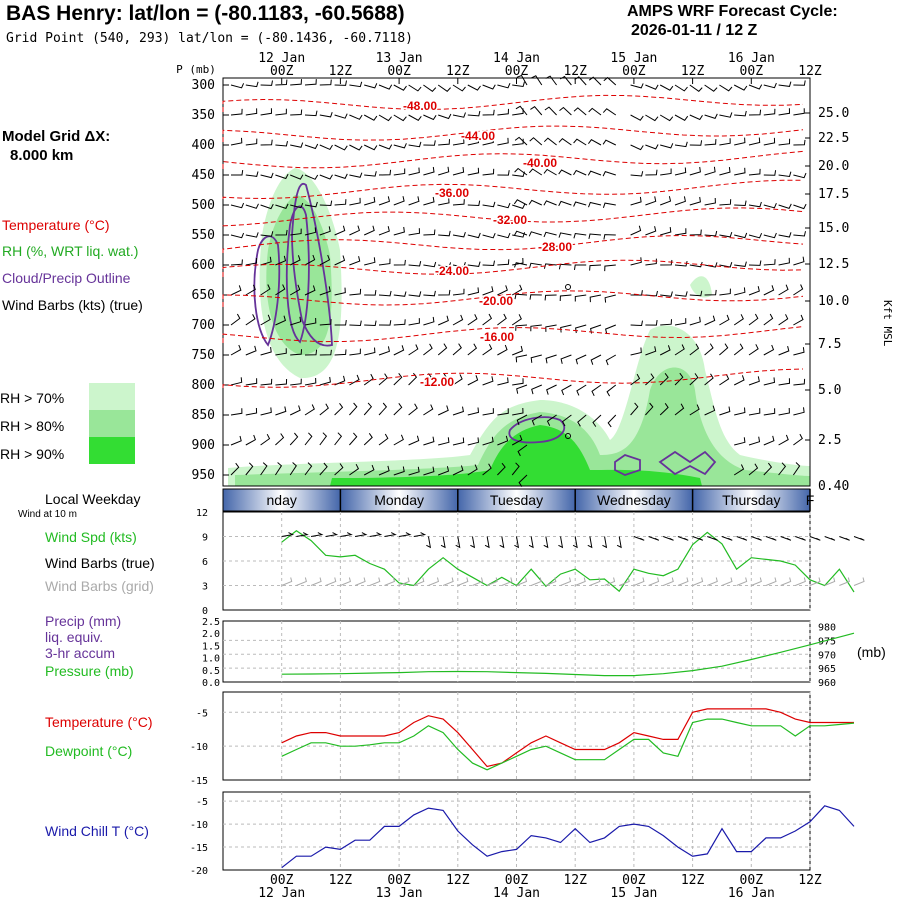  What do you see at coordinates (827, 641) in the screenshot?
I see `pressure-tick: 975` at bounding box center [827, 641].